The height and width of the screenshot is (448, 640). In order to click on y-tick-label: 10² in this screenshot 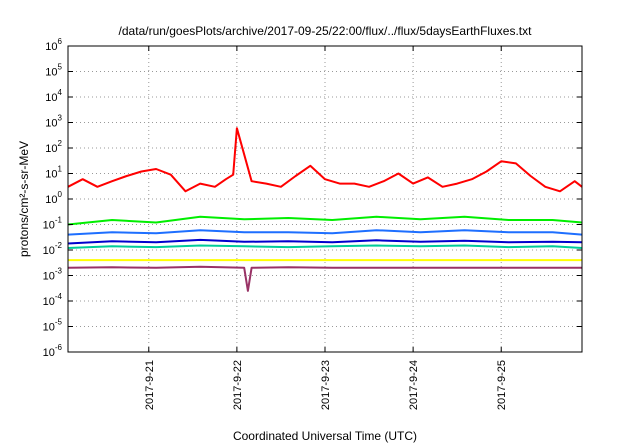, I will do `click(53, 147)`.